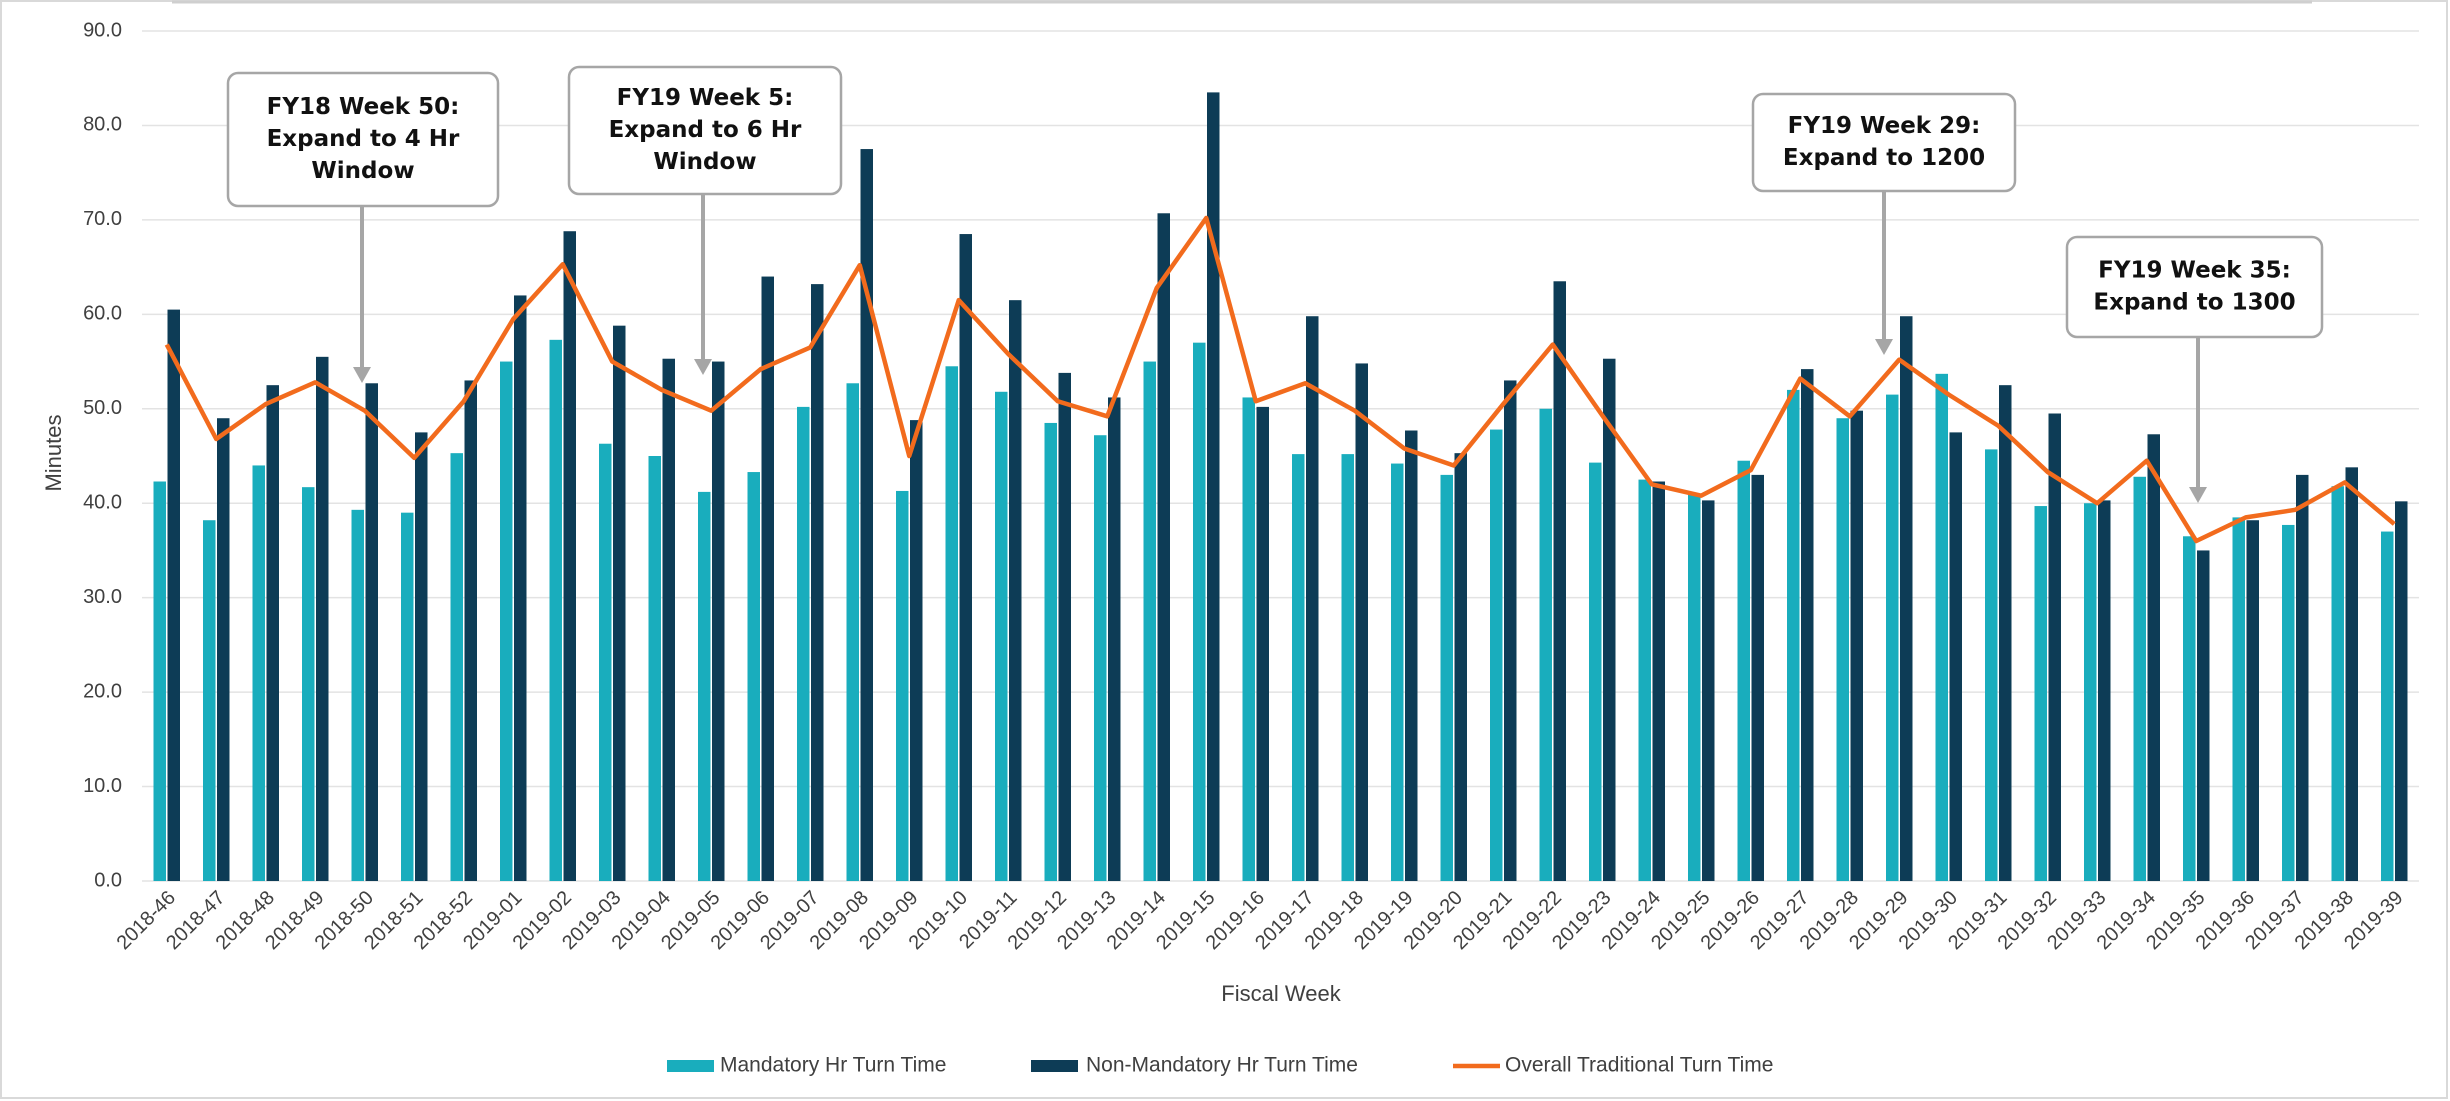 Image resolution: width=2450 pixels, height=1101 pixels. Describe the element at coordinates (1884, 223) in the screenshot. I see `annotation: FY19 Week 29: Expand to 1200` at that location.